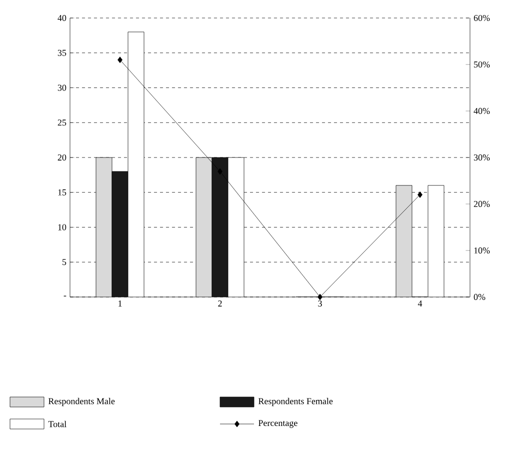 This screenshot has height=452, width=514. What do you see at coordinates (62, 157) in the screenshot?
I see `y-tick-label: 20` at bounding box center [62, 157].